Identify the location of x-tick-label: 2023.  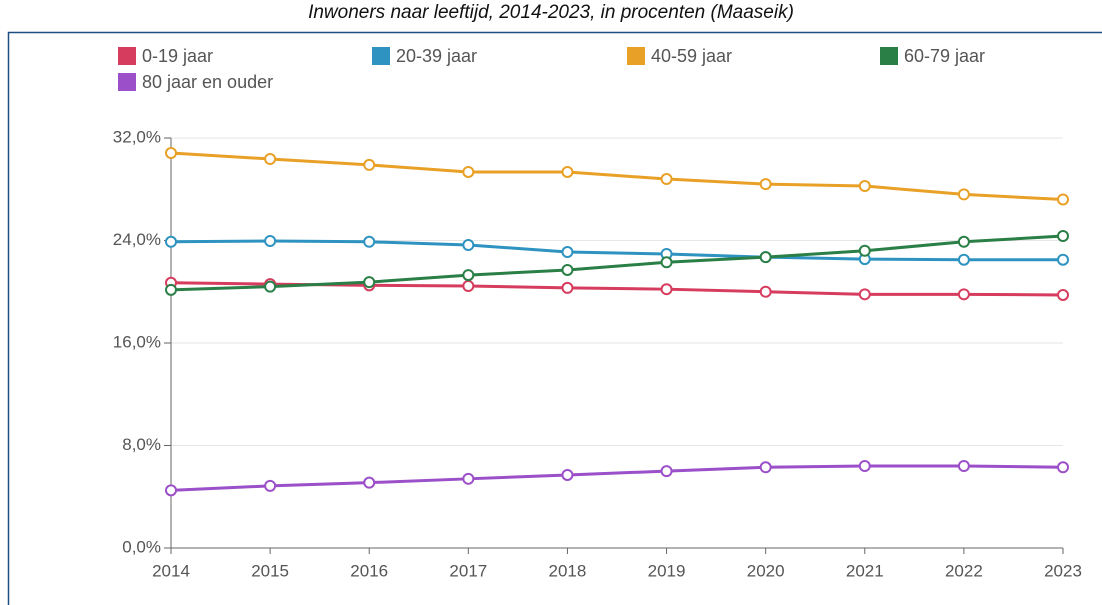
(1063, 570).